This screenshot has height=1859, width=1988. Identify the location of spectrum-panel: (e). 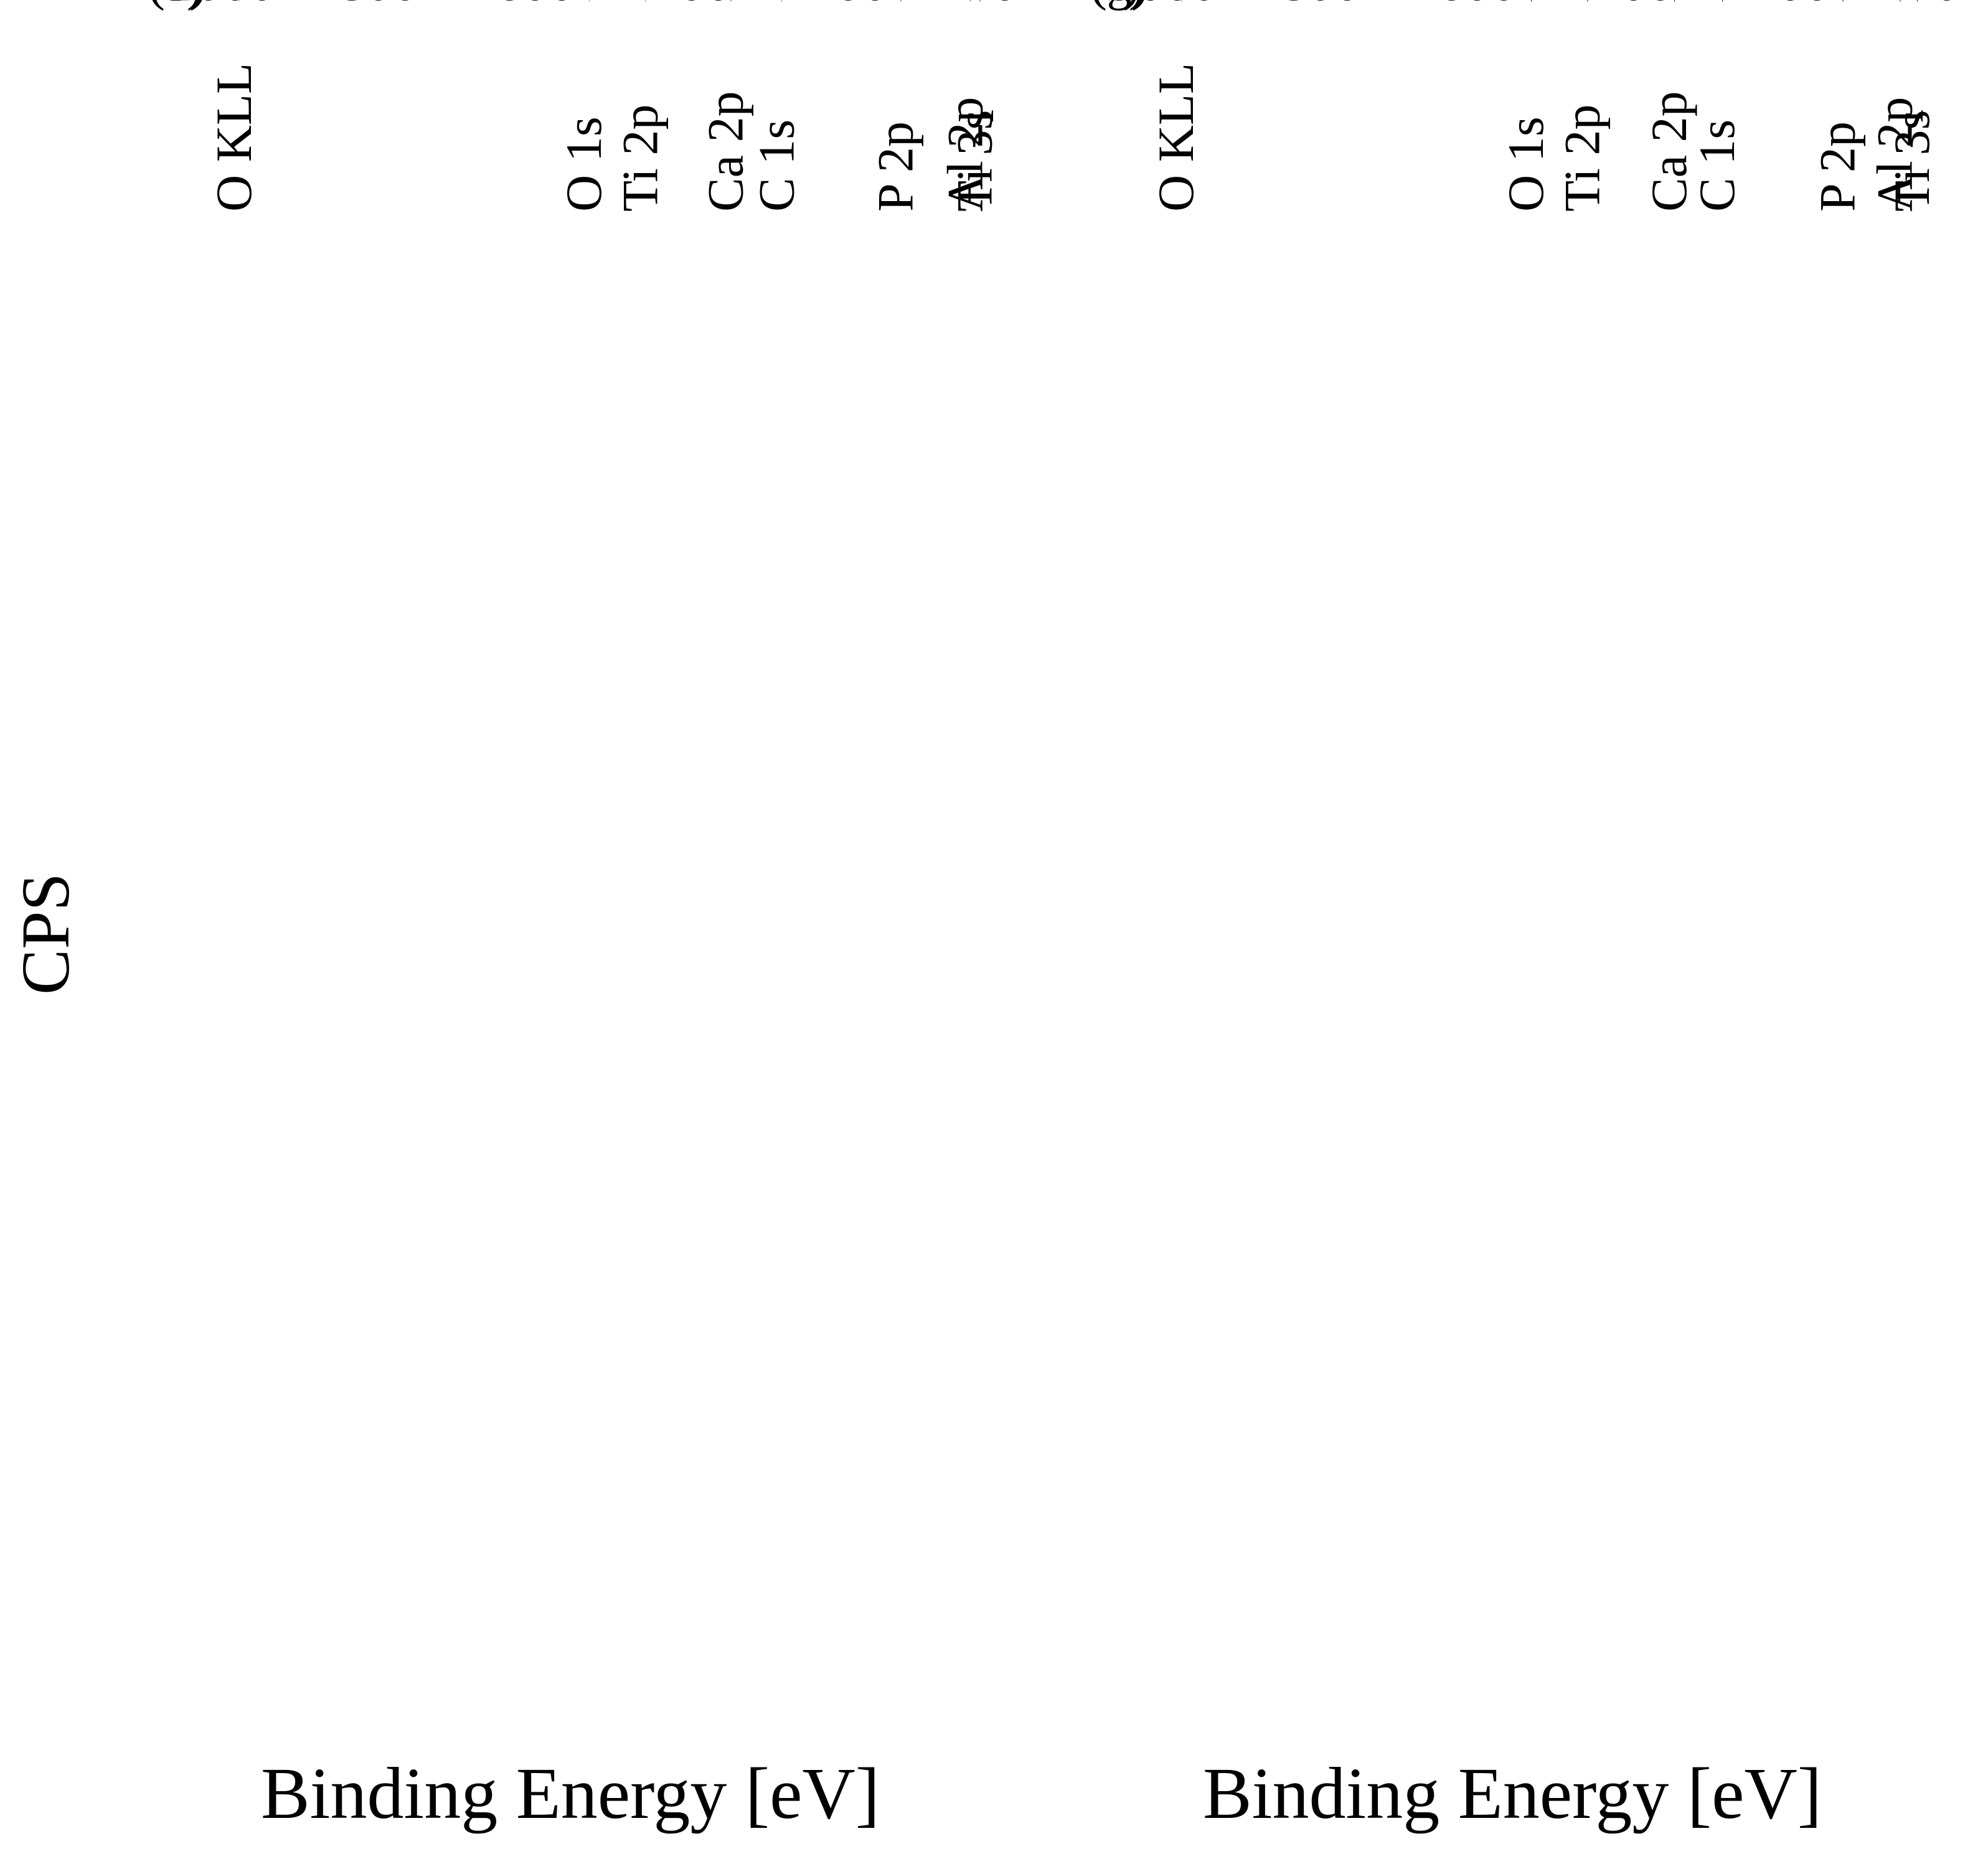
(1118, 5).